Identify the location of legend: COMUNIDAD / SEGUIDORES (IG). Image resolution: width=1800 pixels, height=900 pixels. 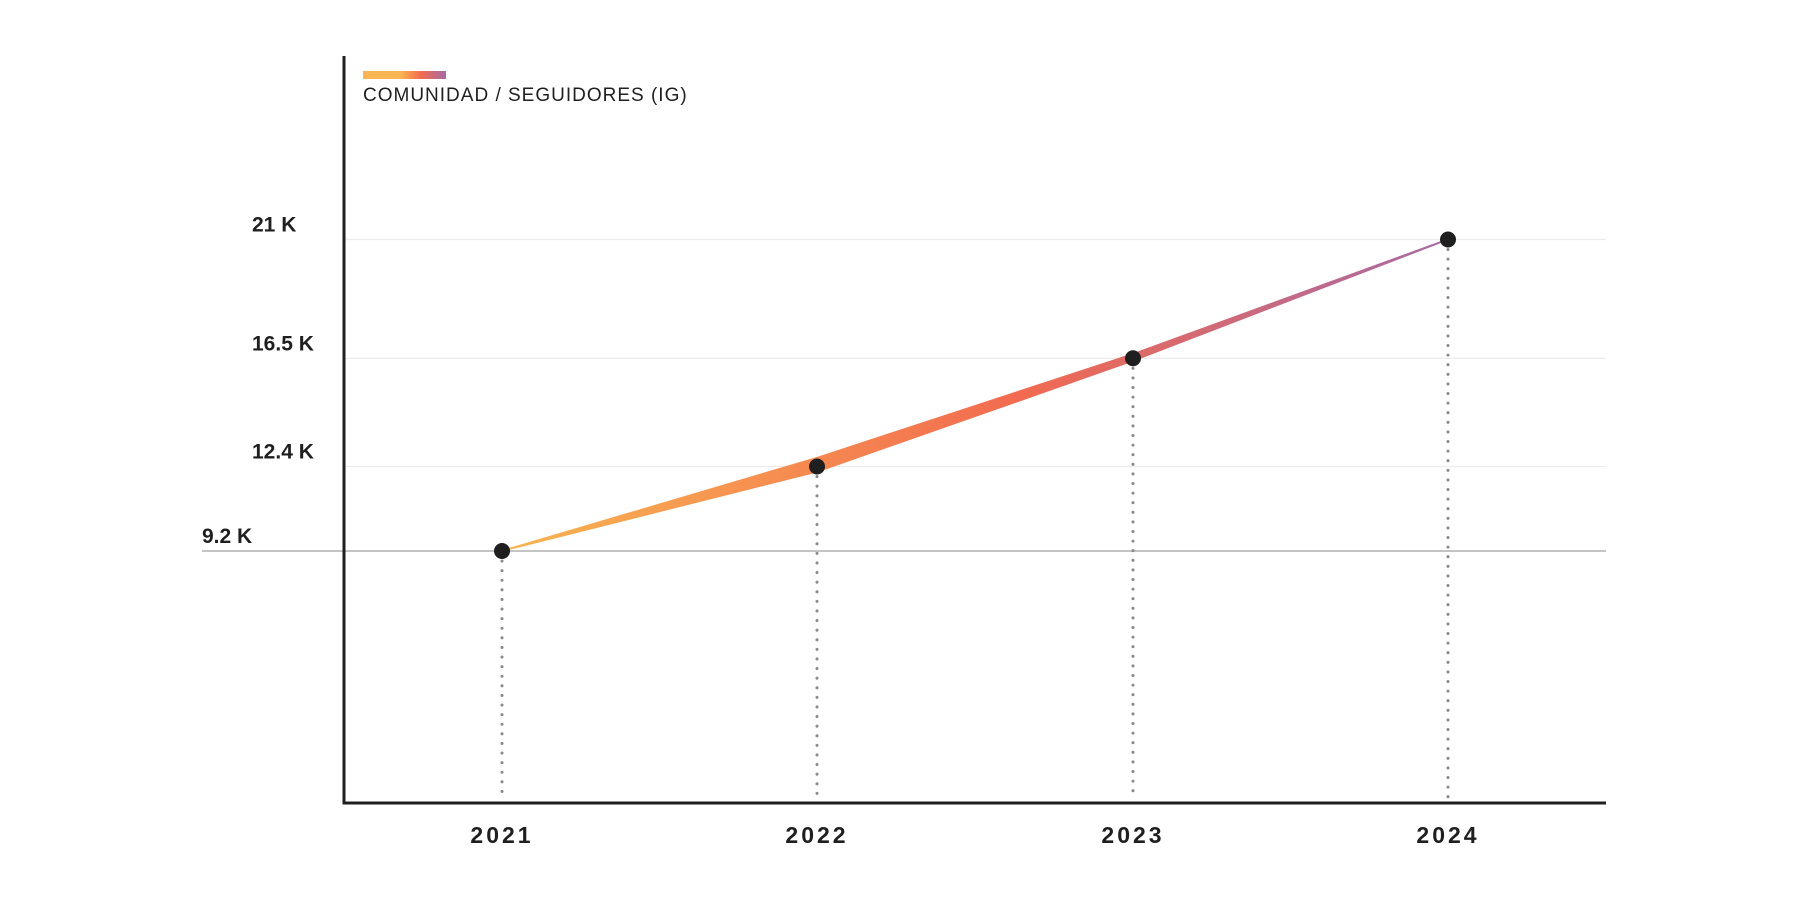
(525, 89).